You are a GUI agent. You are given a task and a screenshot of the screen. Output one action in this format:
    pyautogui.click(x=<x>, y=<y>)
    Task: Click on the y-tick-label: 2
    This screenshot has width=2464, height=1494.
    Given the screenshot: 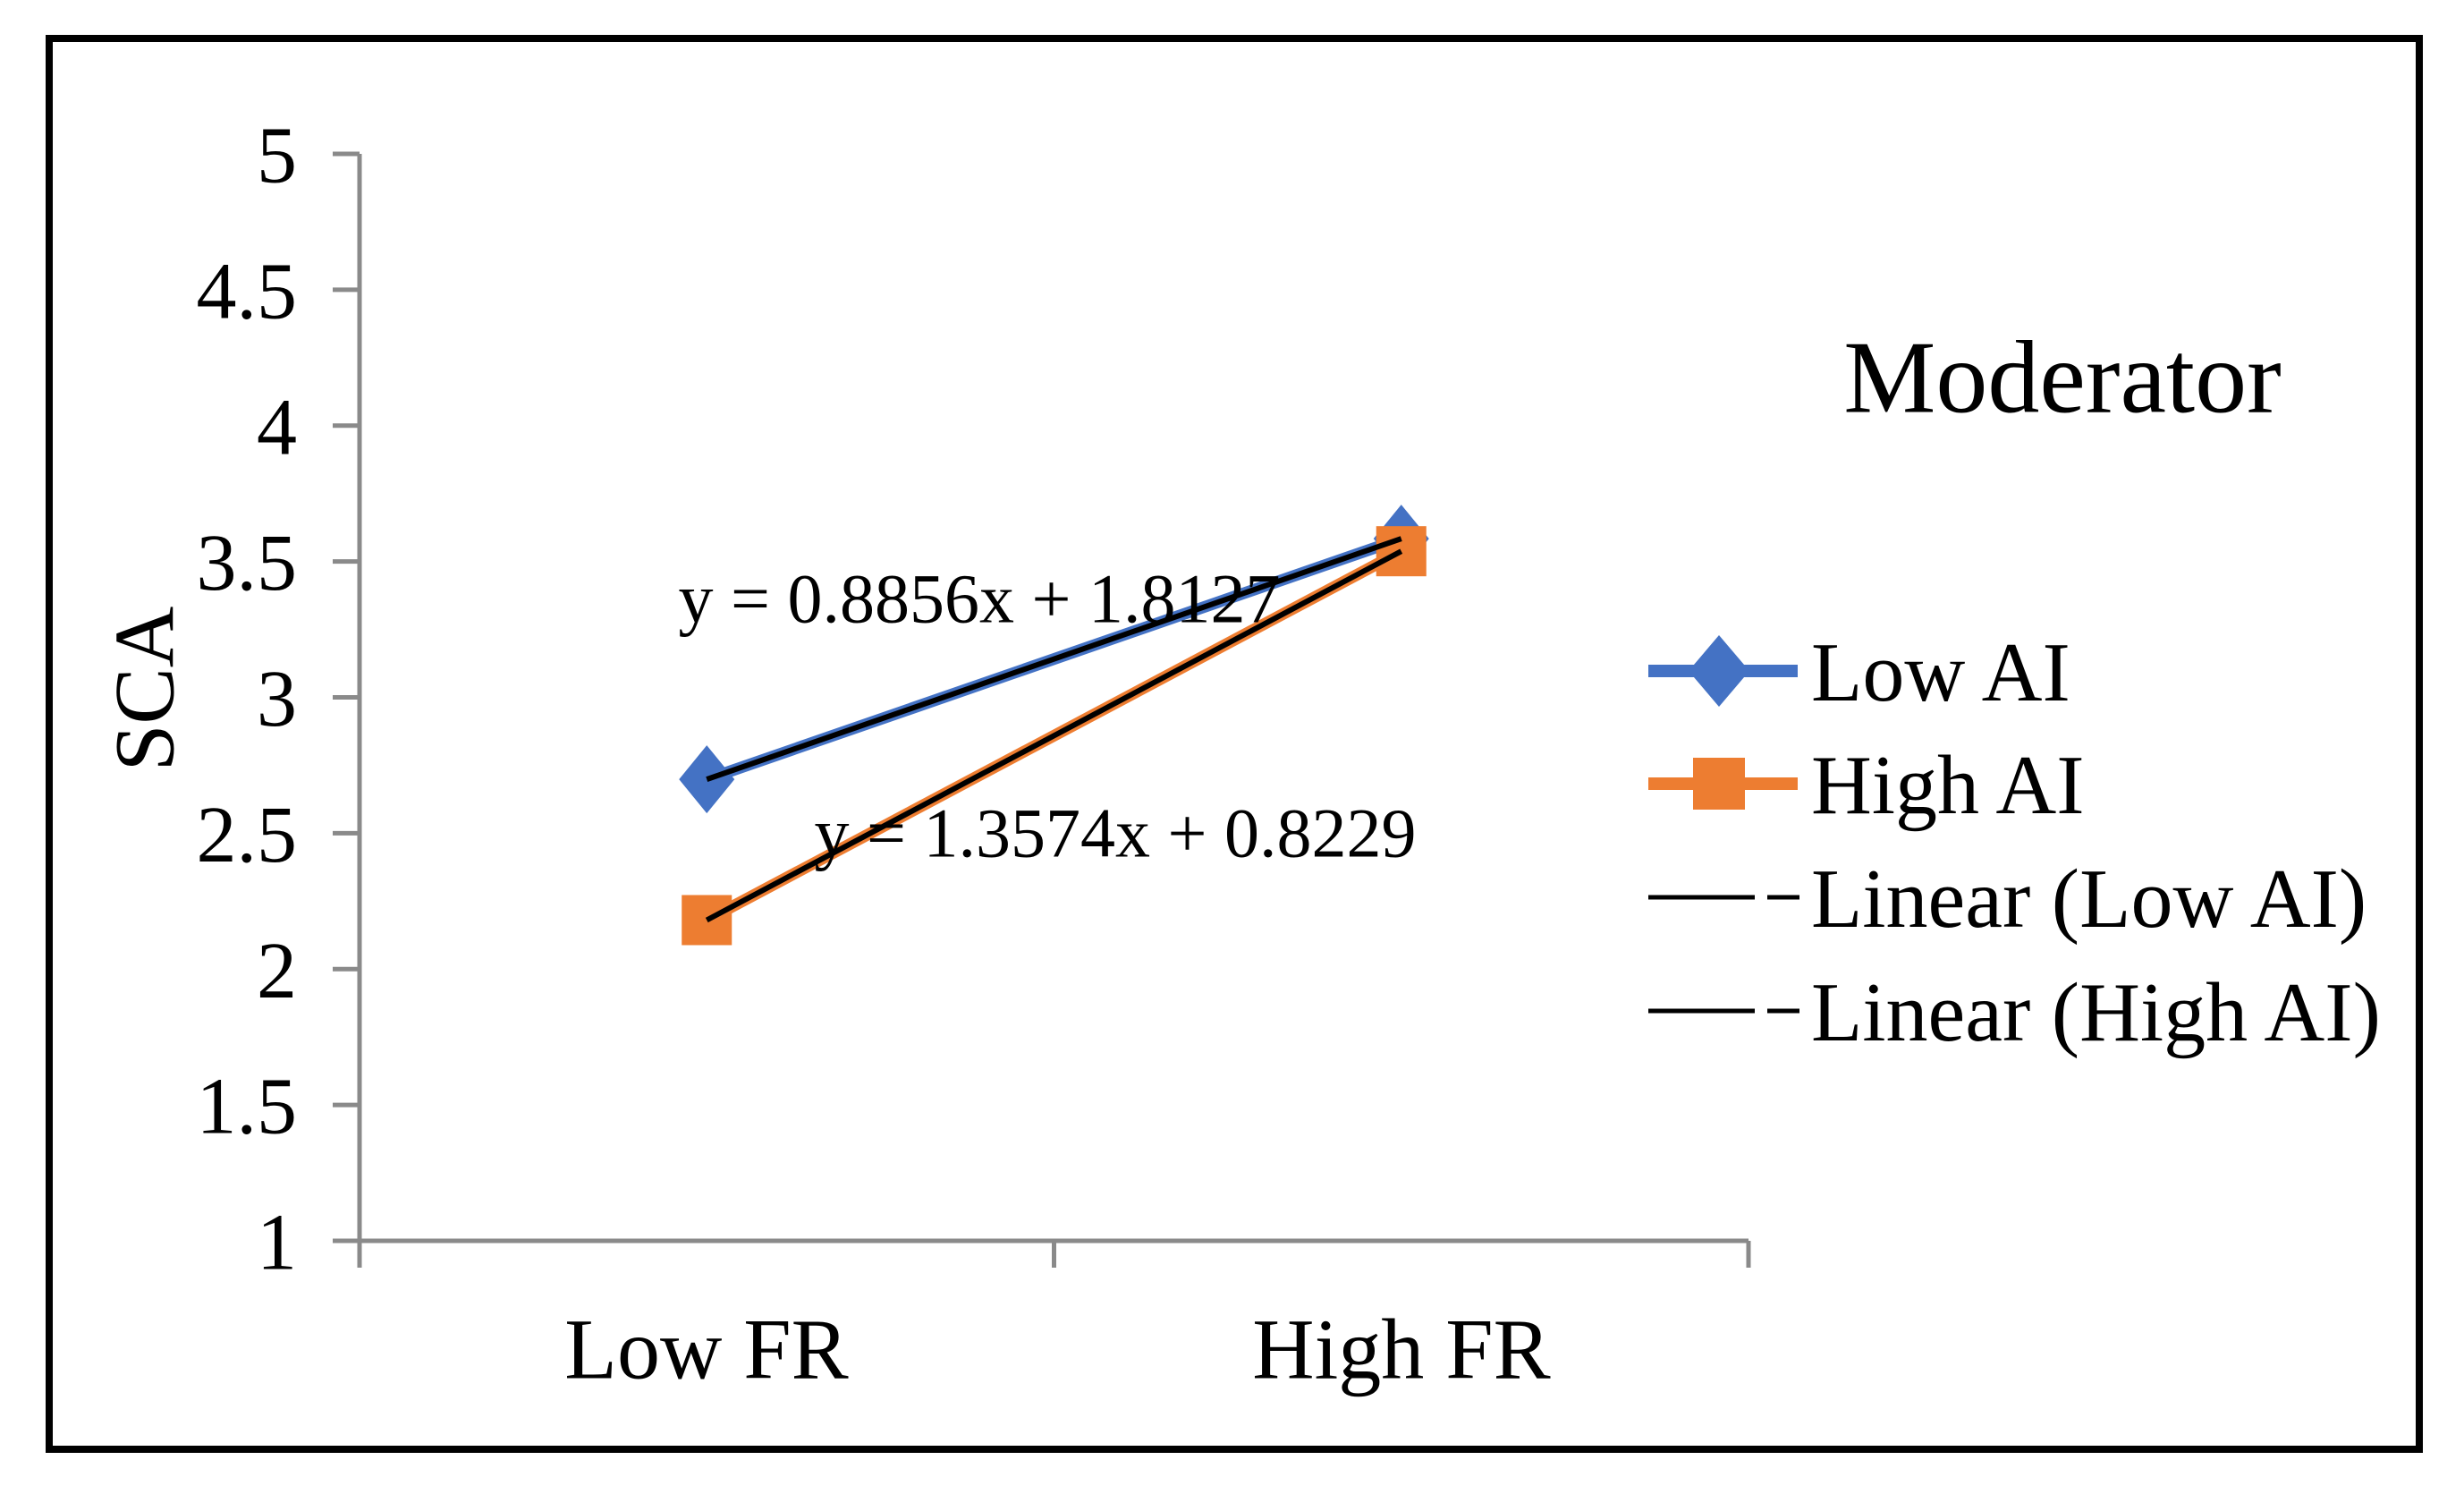 What is the action you would take?
    pyautogui.click(x=277, y=971)
    